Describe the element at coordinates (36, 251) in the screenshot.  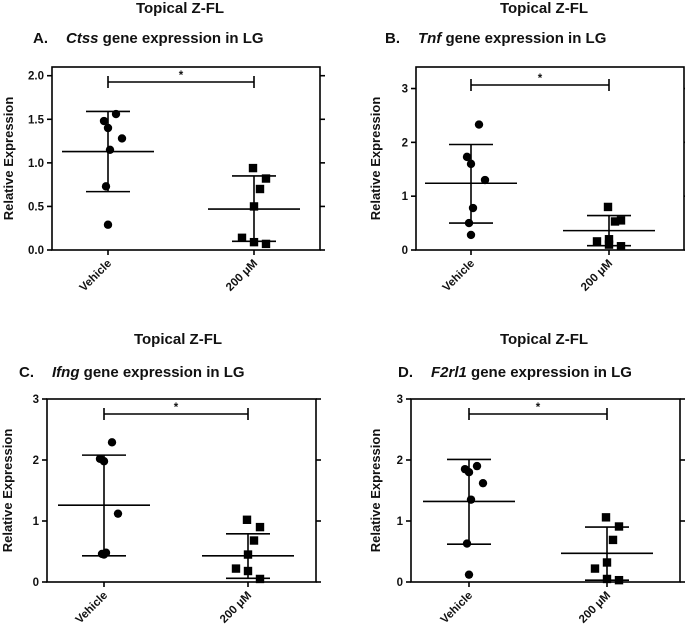
I see `y-tick-label: 0.0` at that location.